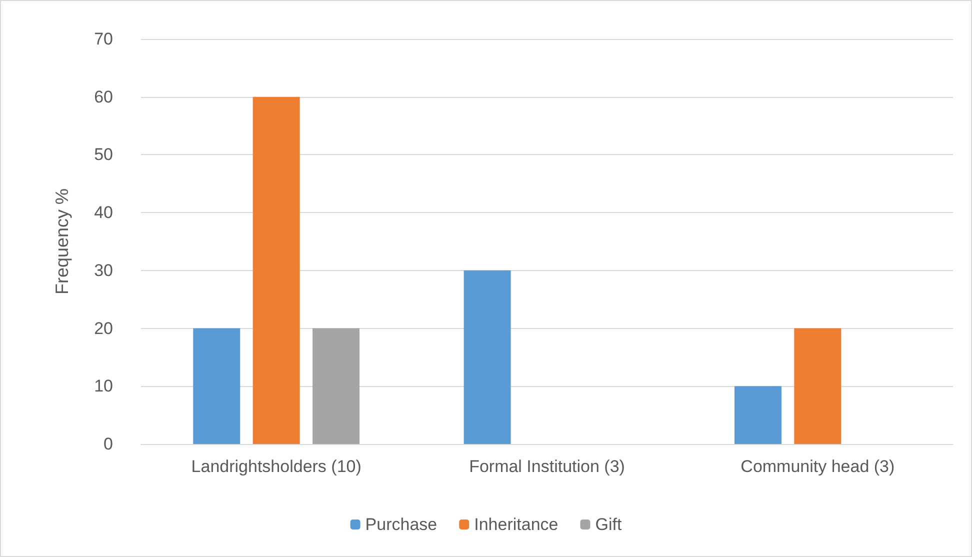  What do you see at coordinates (103, 154) in the screenshot?
I see `y-tick-label: 50` at bounding box center [103, 154].